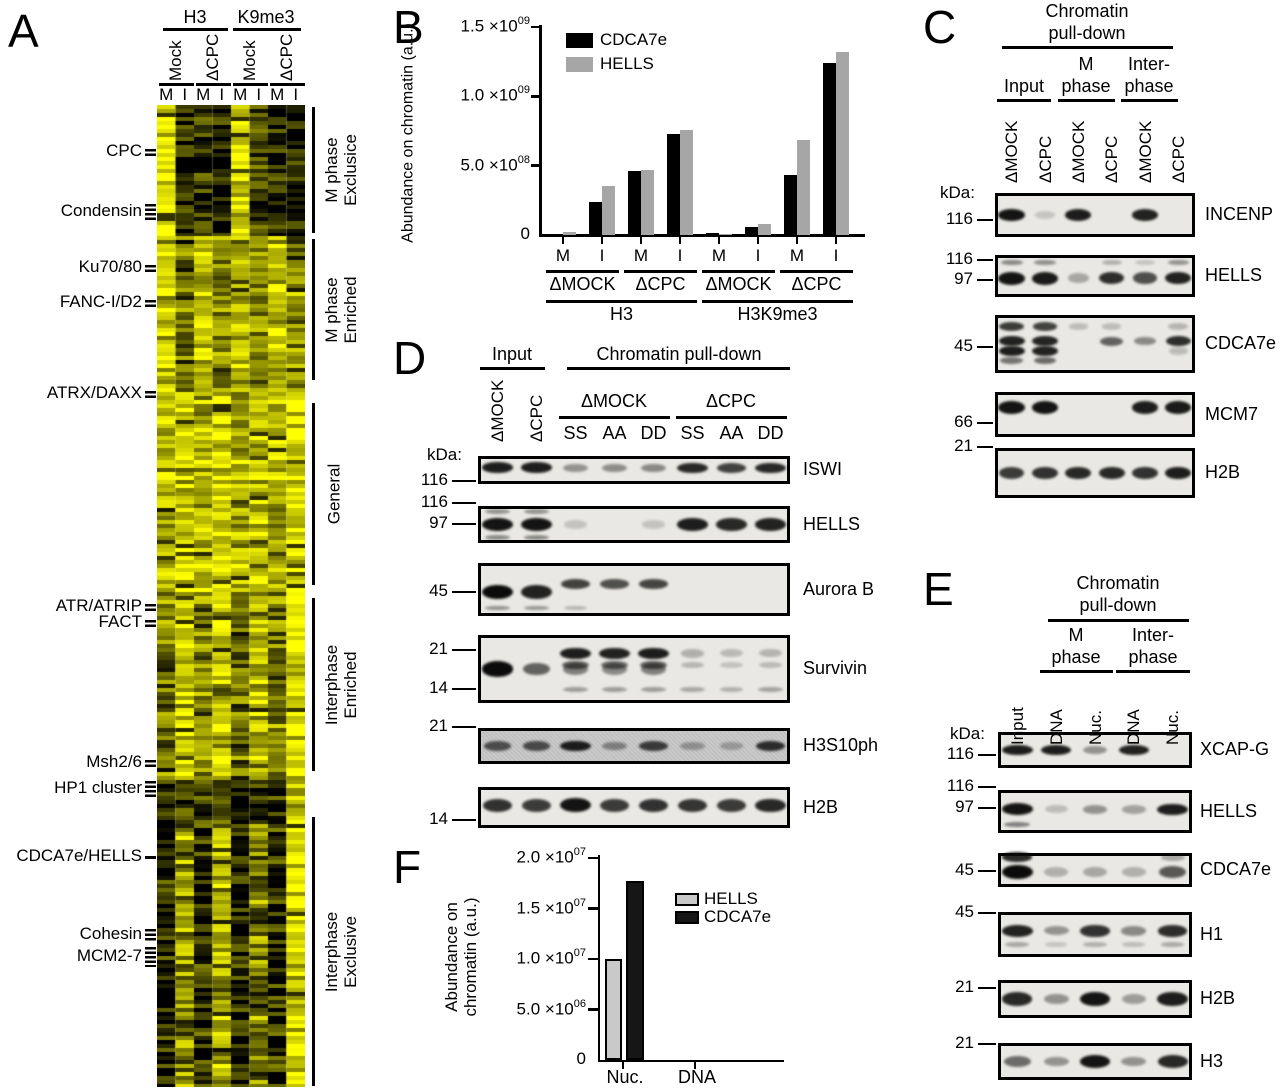  What do you see at coordinates (408, 133) in the screenshot?
I see `b-y-axis-label: Abundance on chromatin (a.u.)` at bounding box center [408, 133].